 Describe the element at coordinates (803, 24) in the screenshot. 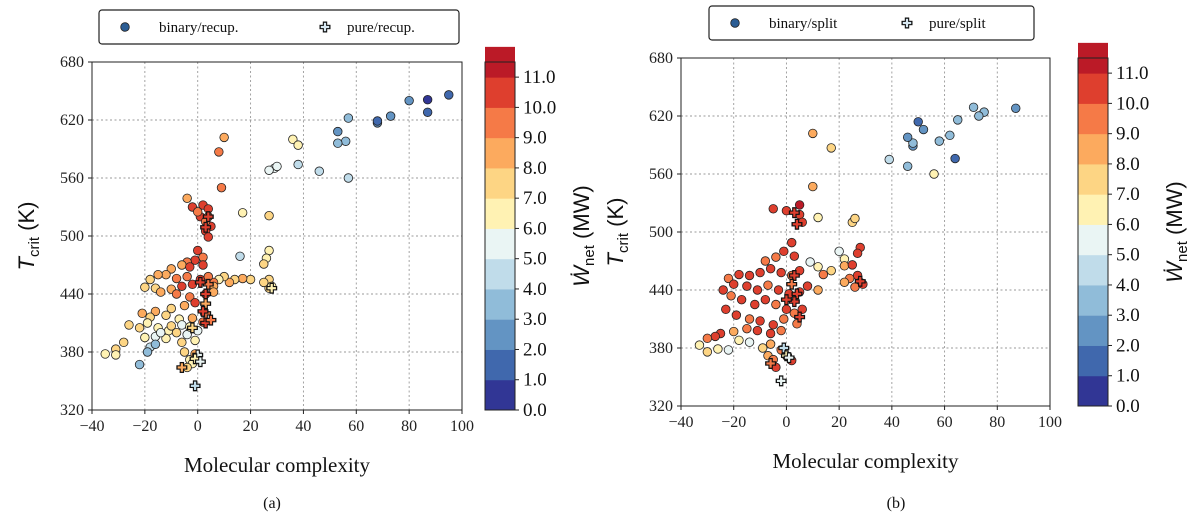

I see `legend-label-binary: binary/split` at that location.